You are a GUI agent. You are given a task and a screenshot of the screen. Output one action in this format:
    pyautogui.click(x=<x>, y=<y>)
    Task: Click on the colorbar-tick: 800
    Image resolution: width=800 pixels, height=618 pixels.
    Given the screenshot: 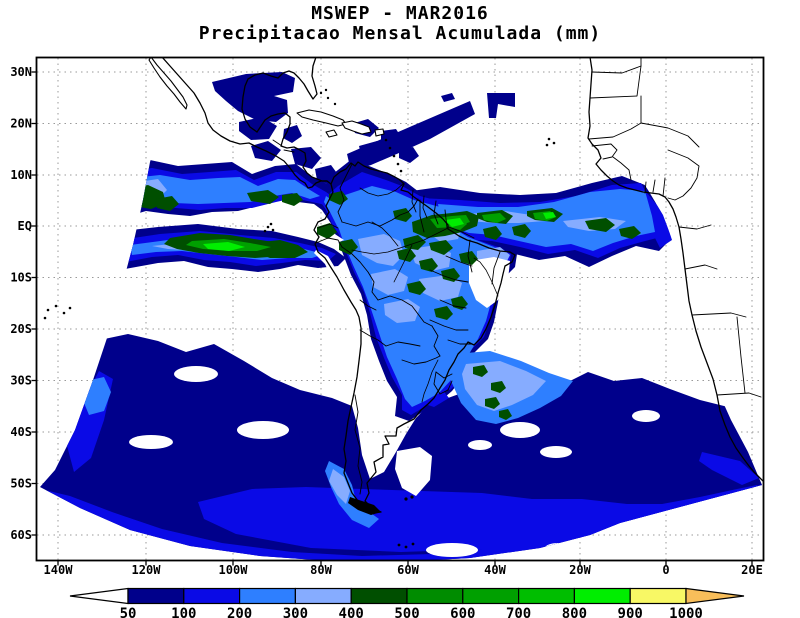 What is the action you would take?
    pyautogui.click(x=574, y=612)
    